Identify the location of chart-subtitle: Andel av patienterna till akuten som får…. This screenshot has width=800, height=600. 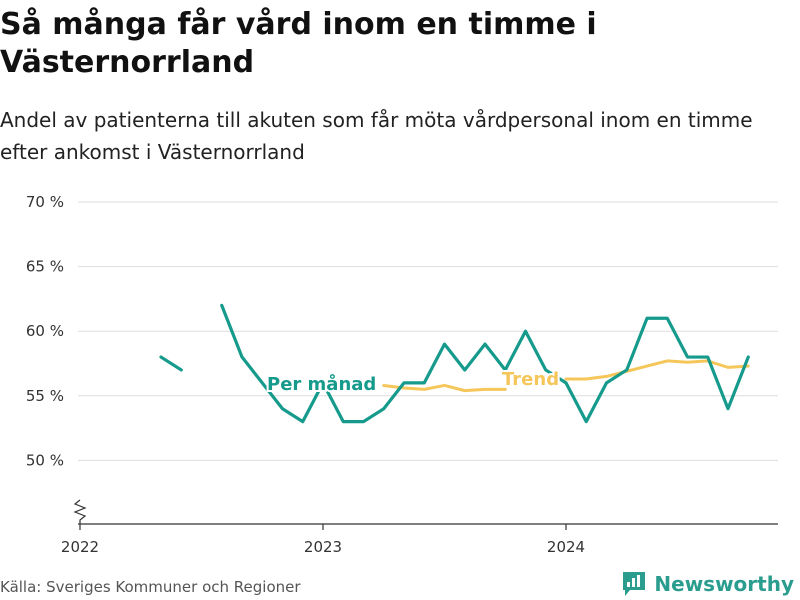
(376, 136).